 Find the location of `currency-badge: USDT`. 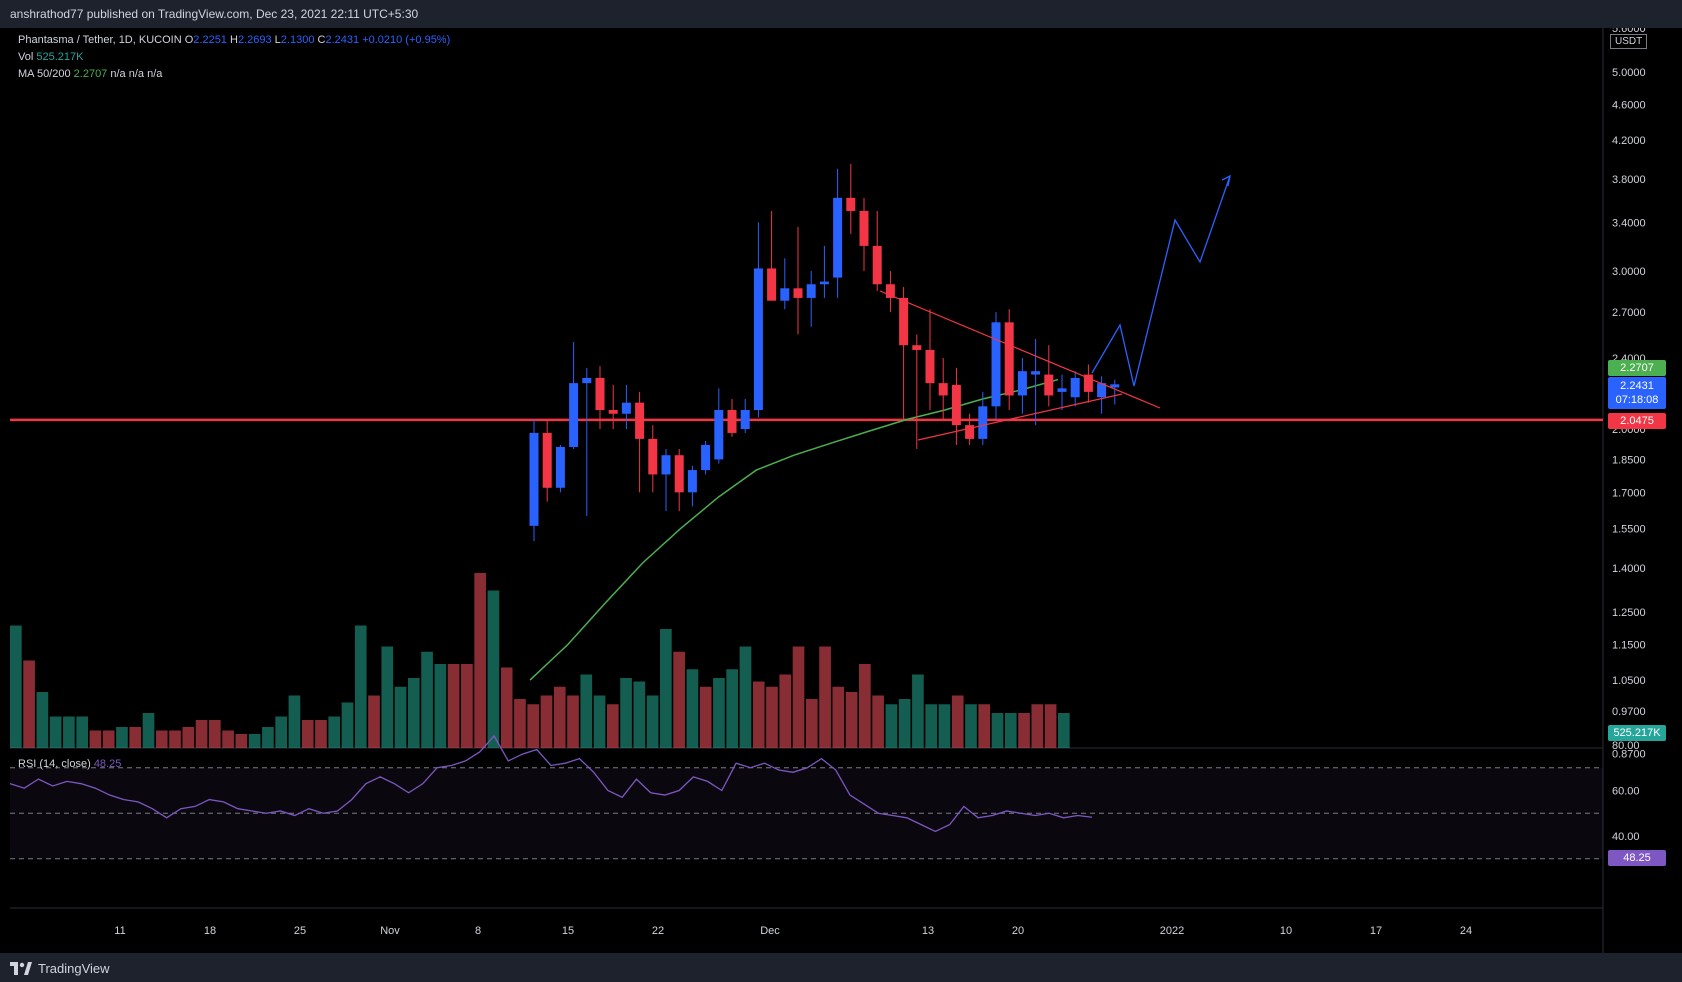

currency-badge: USDT is located at coordinates (1629, 41).